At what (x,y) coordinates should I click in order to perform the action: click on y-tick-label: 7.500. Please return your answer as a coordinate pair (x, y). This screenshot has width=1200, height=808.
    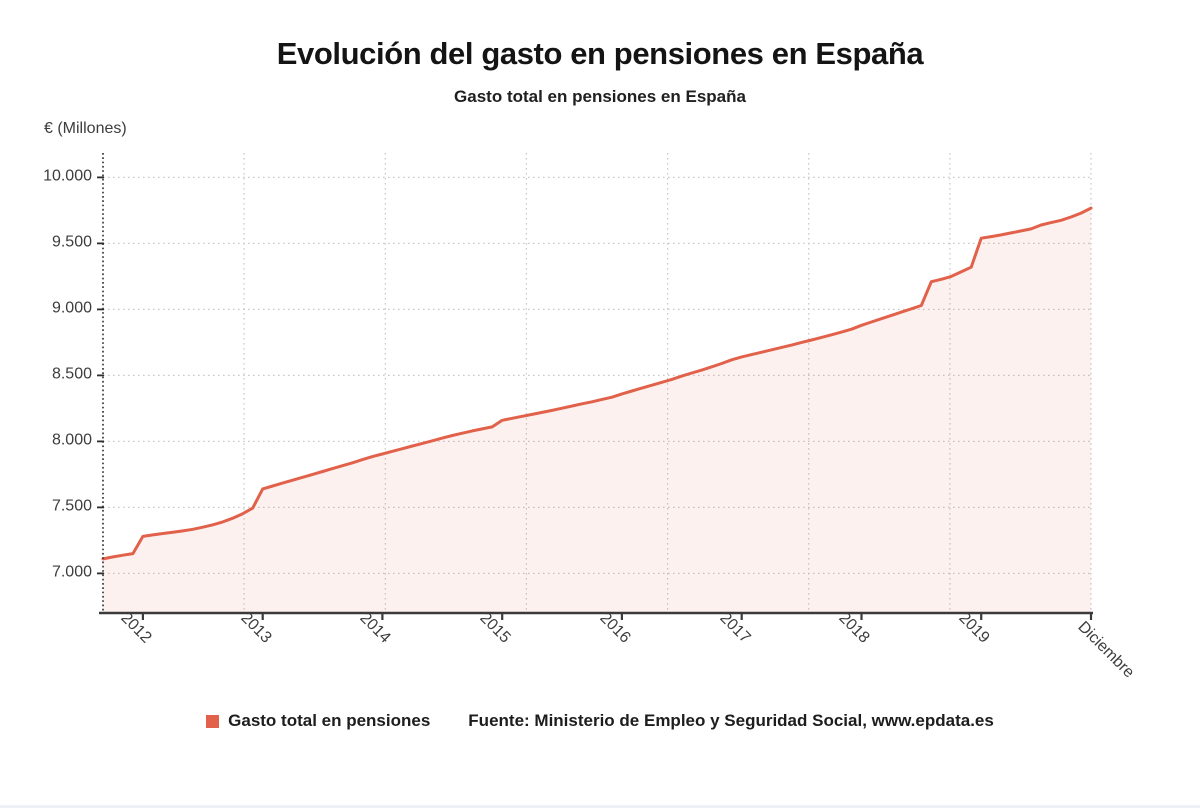
    Looking at the image, I should click on (71, 507).